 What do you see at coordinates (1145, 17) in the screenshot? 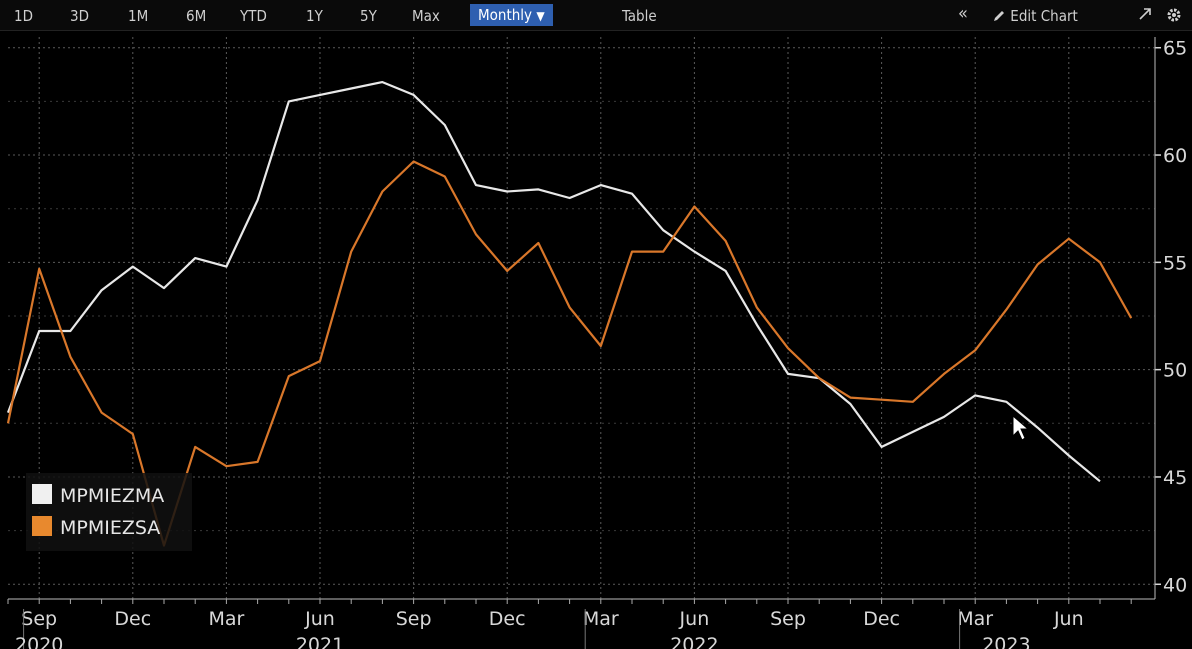
I see `popout-icon` at bounding box center [1145, 17].